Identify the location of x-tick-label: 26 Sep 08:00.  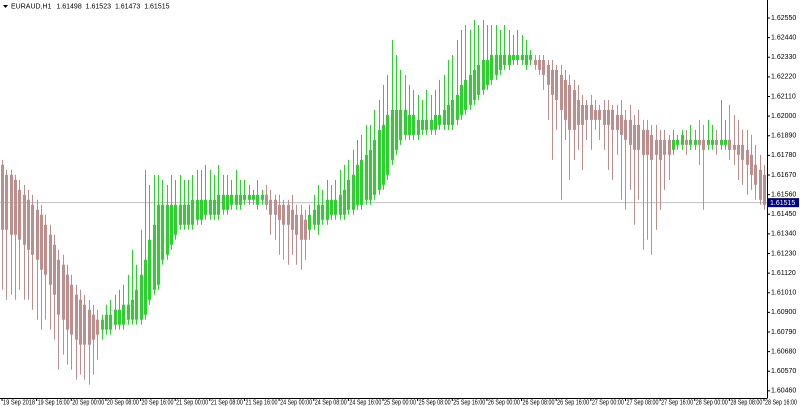
(539, 402).